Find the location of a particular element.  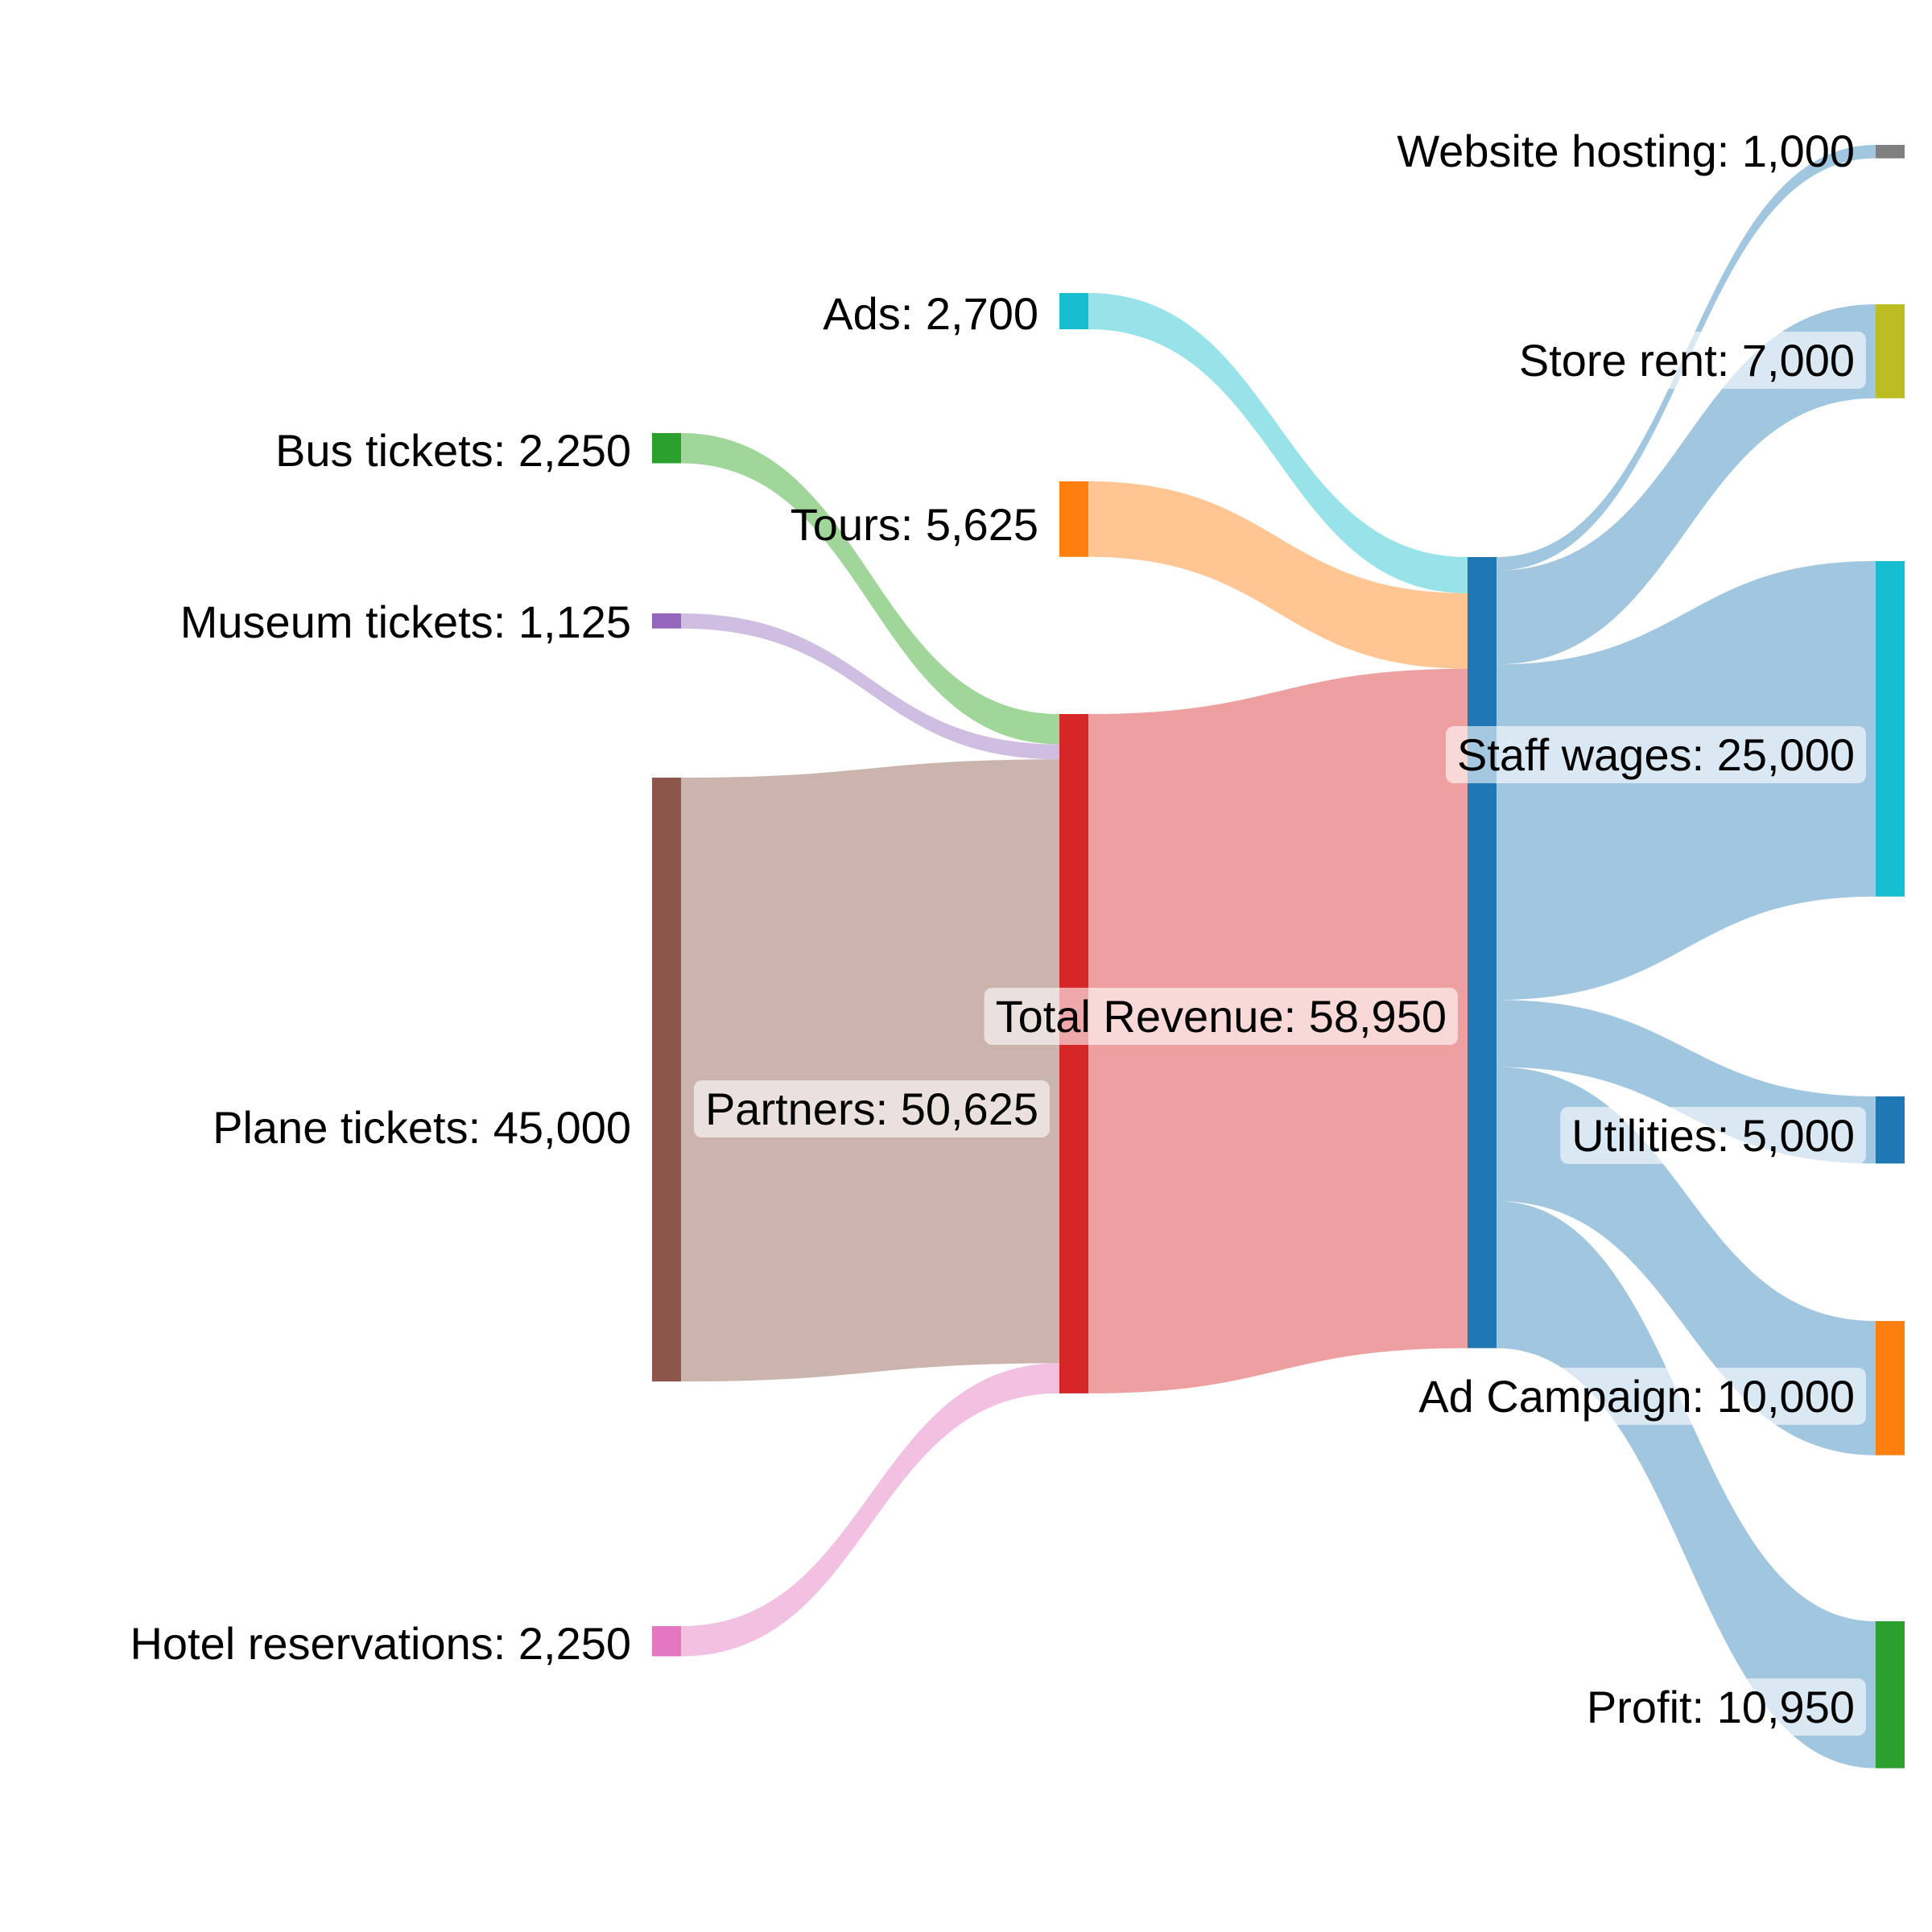

label-bg-profit is located at coordinates (1720, 1707).